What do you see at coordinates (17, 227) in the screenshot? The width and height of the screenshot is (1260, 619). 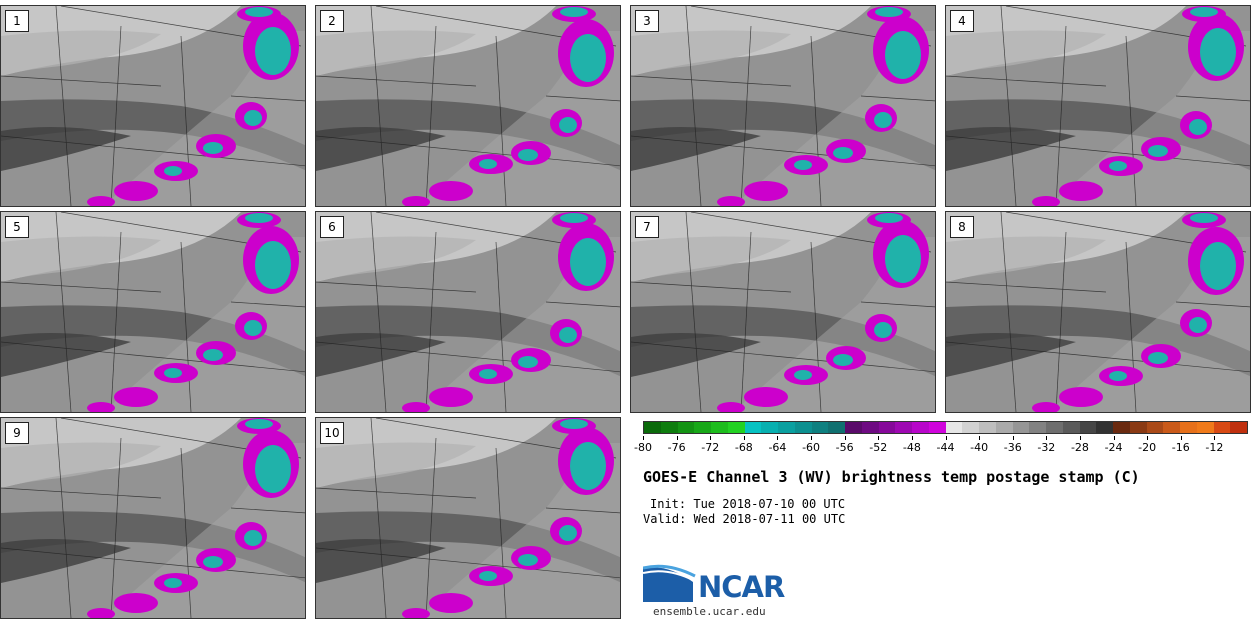 I see `panel-number: 5` at bounding box center [17, 227].